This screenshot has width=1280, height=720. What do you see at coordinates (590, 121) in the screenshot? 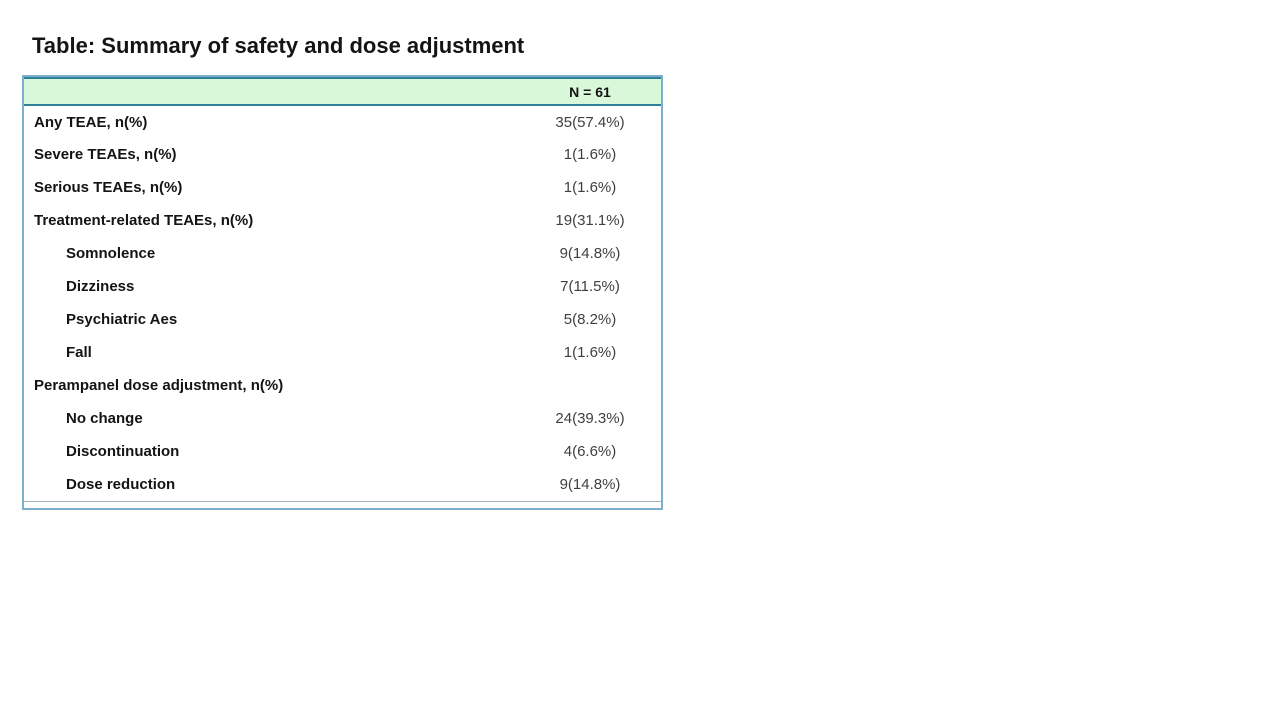
I see `row-value: 35(57.4%)` at bounding box center [590, 121].